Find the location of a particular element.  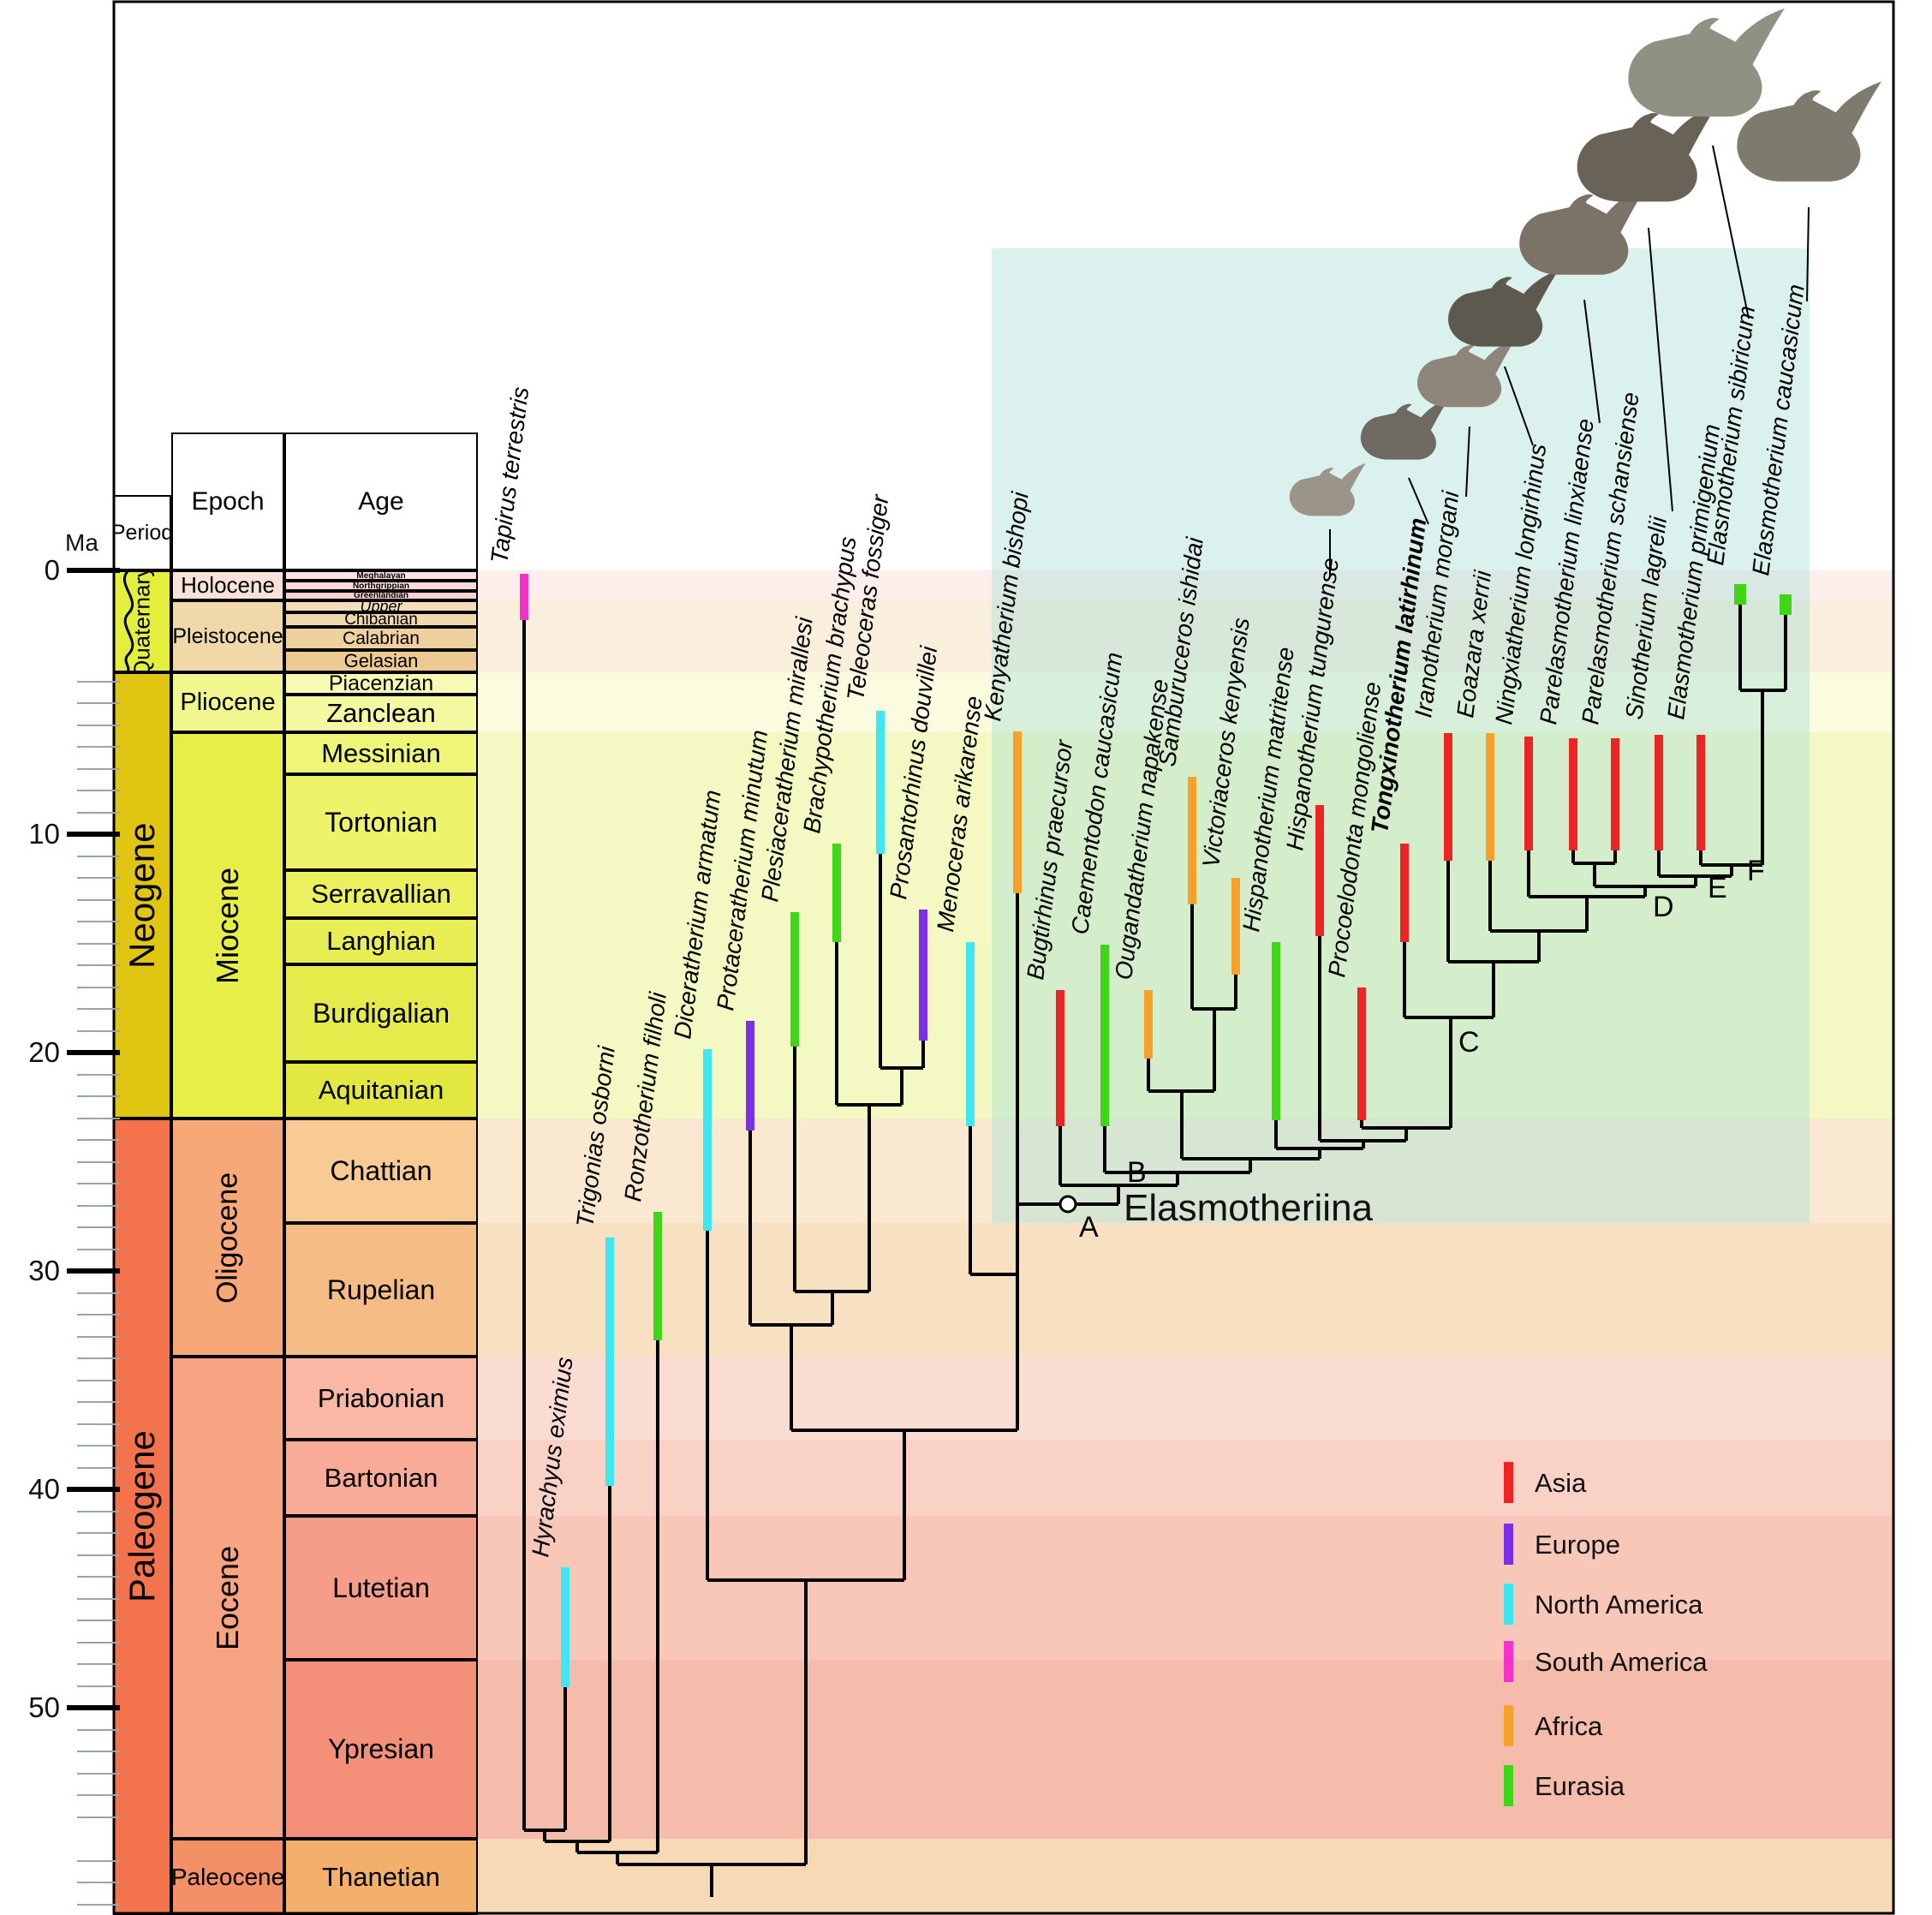

age-piacenzian: Piacenzian is located at coordinates (381, 683).